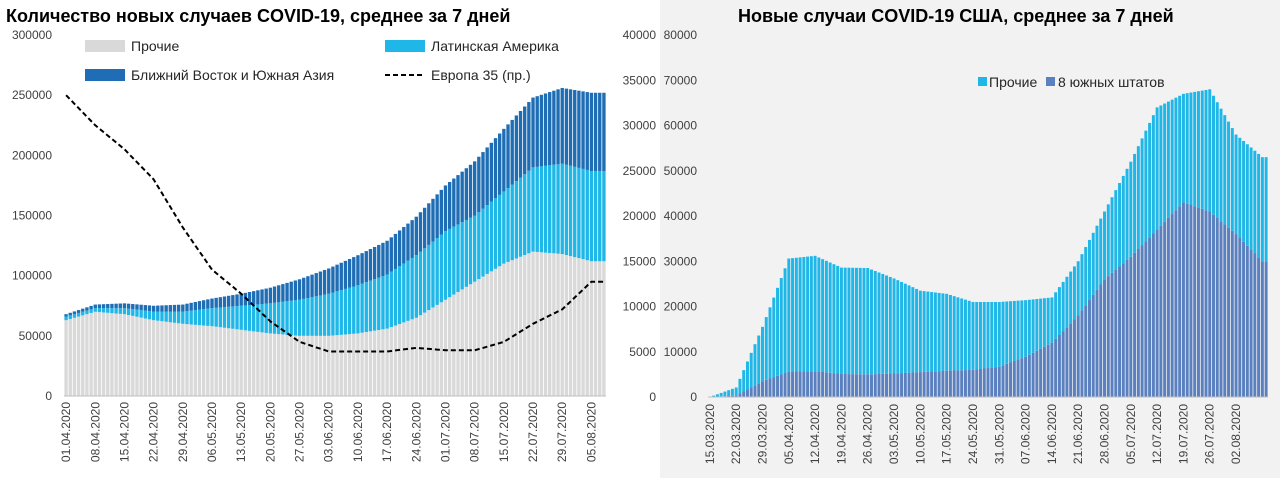 The width and height of the screenshot is (1280, 478). I want to click on x-tick-label: 15.07.2020, so click(504, 432).